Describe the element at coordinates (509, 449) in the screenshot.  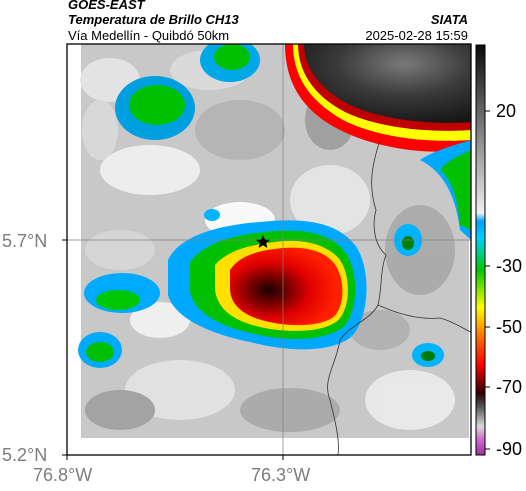
I see `colorbar-label-minus90: -90` at that location.